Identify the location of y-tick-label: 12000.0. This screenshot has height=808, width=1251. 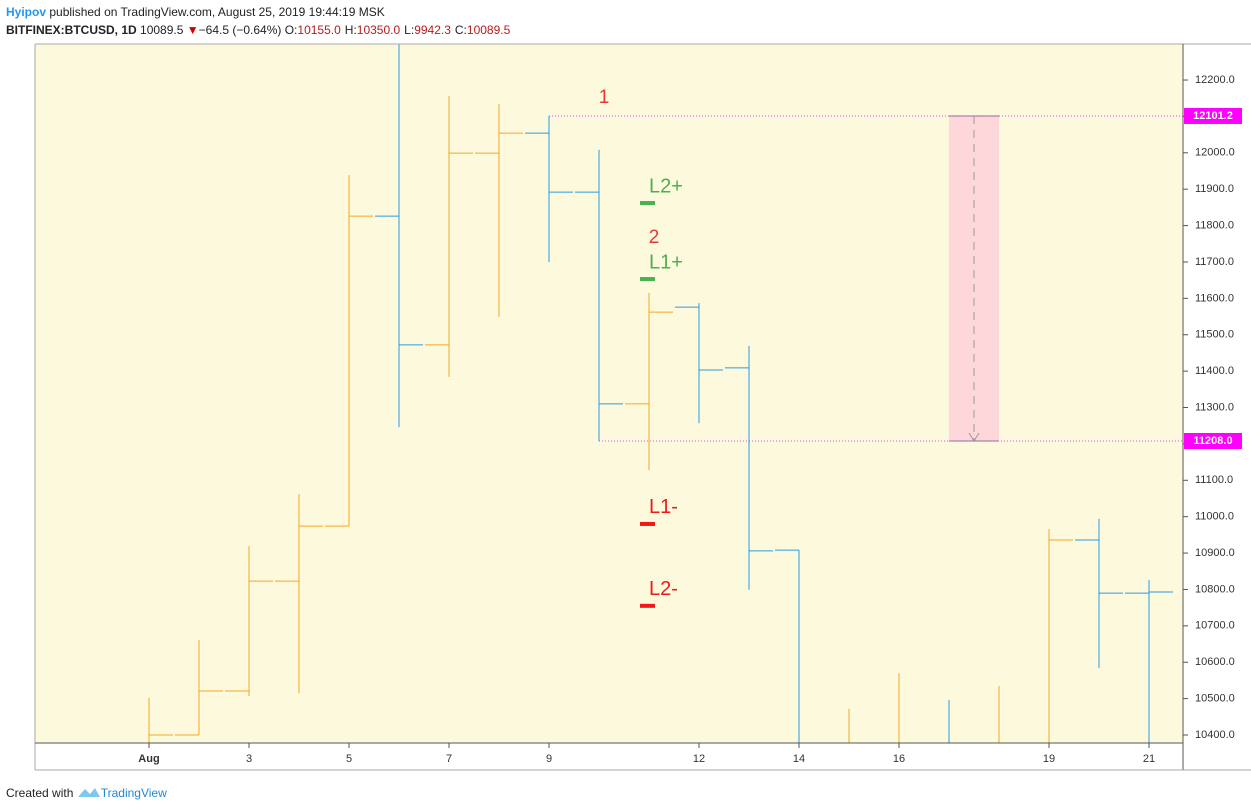
(1215, 153).